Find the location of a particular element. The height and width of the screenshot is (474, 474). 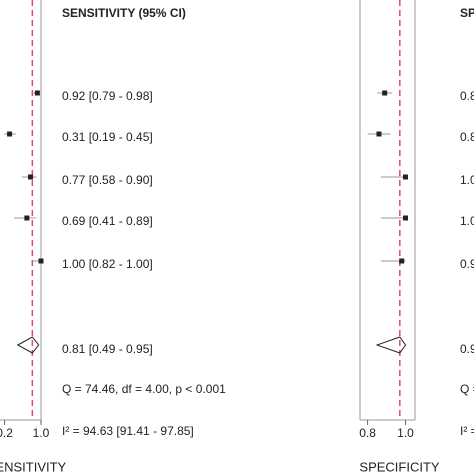

i-squared: I² = 94.63 [91.41 - 97.85] is located at coordinates (128, 431).